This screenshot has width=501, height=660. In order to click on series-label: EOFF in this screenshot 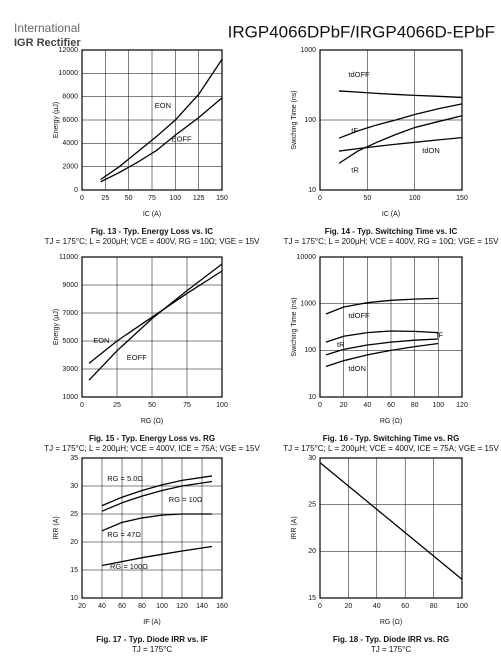, I will do `click(182, 139)`.